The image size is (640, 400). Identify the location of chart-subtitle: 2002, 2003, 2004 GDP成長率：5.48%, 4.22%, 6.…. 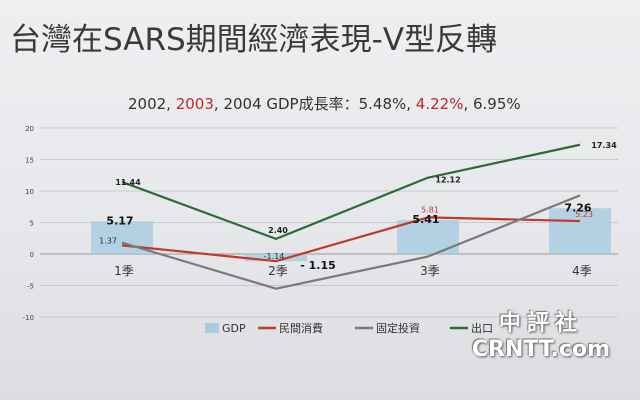
(324, 103).